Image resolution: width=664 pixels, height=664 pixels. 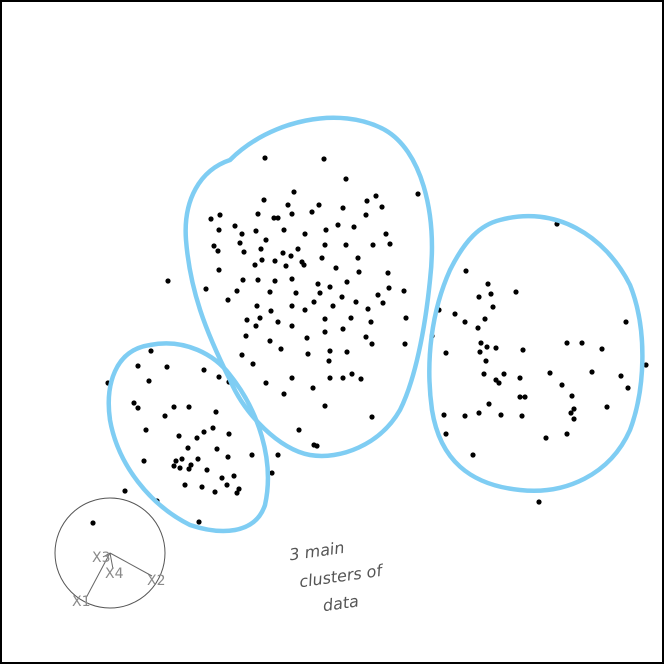 What do you see at coordinates (131, 564) in the screenshot?
I see `projection-axis-x2` at bounding box center [131, 564].